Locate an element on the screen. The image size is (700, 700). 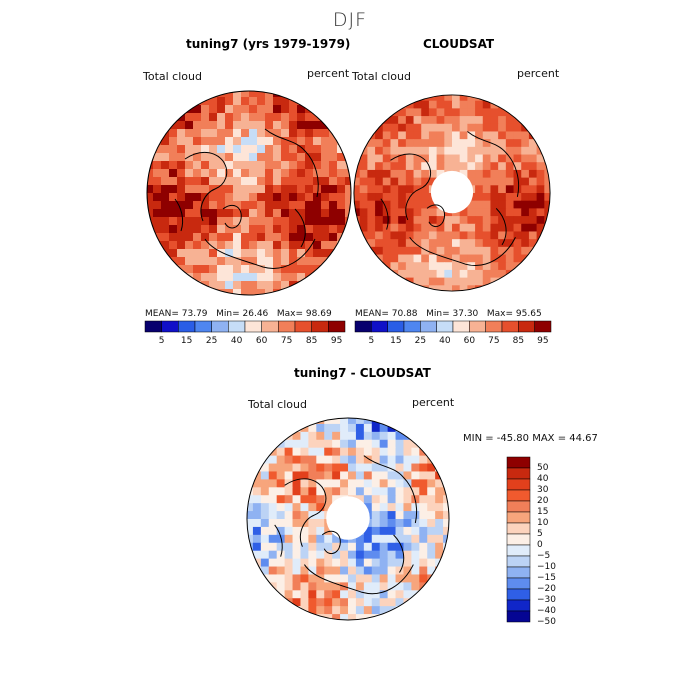
diff-colorbar-tick-label: 20 is located at coordinates (543, 500).